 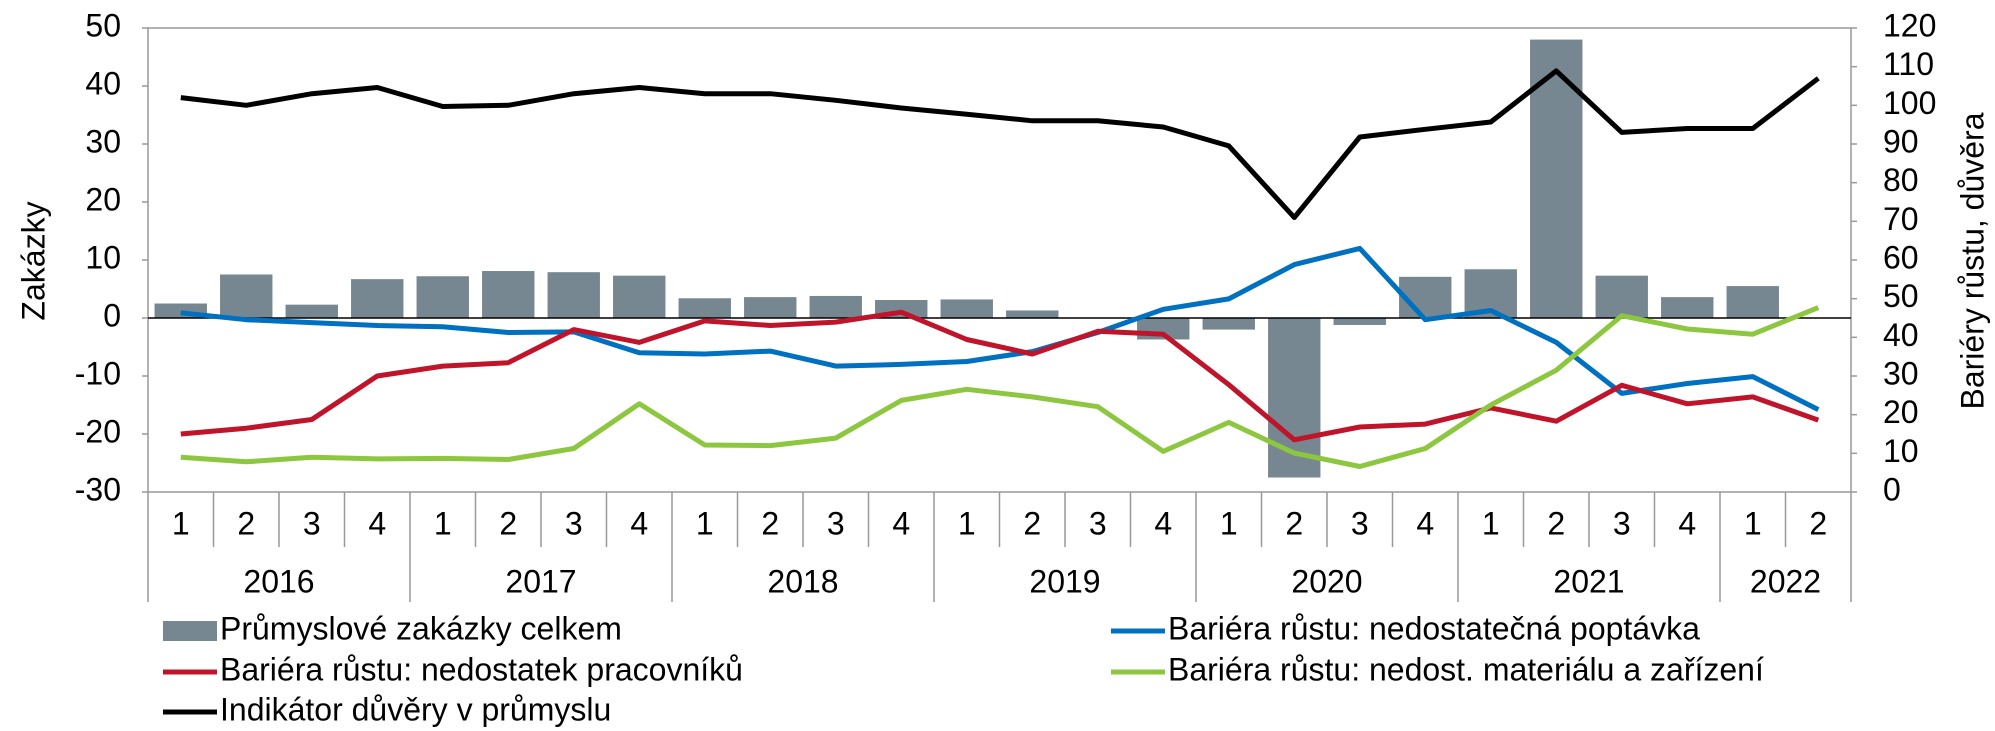 What do you see at coordinates (481, 669) in the screenshot?
I see `legend-label: Bariéra růstu: nedostatek pracovníků` at bounding box center [481, 669].